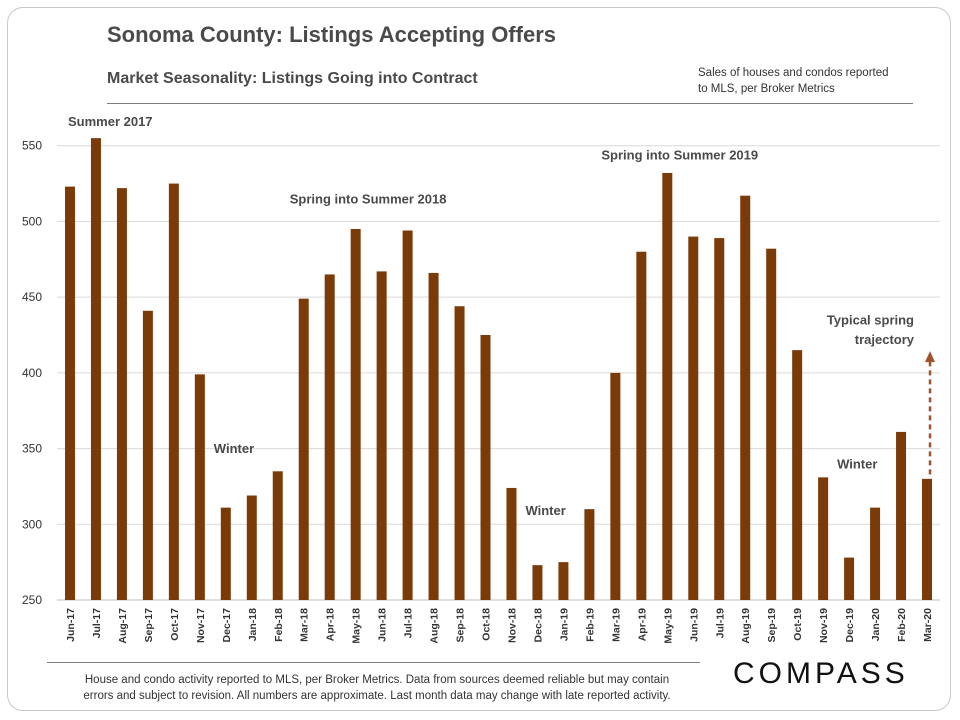  What do you see at coordinates (510, 103) in the screenshot?
I see `header-divider` at bounding box center [510, 103].